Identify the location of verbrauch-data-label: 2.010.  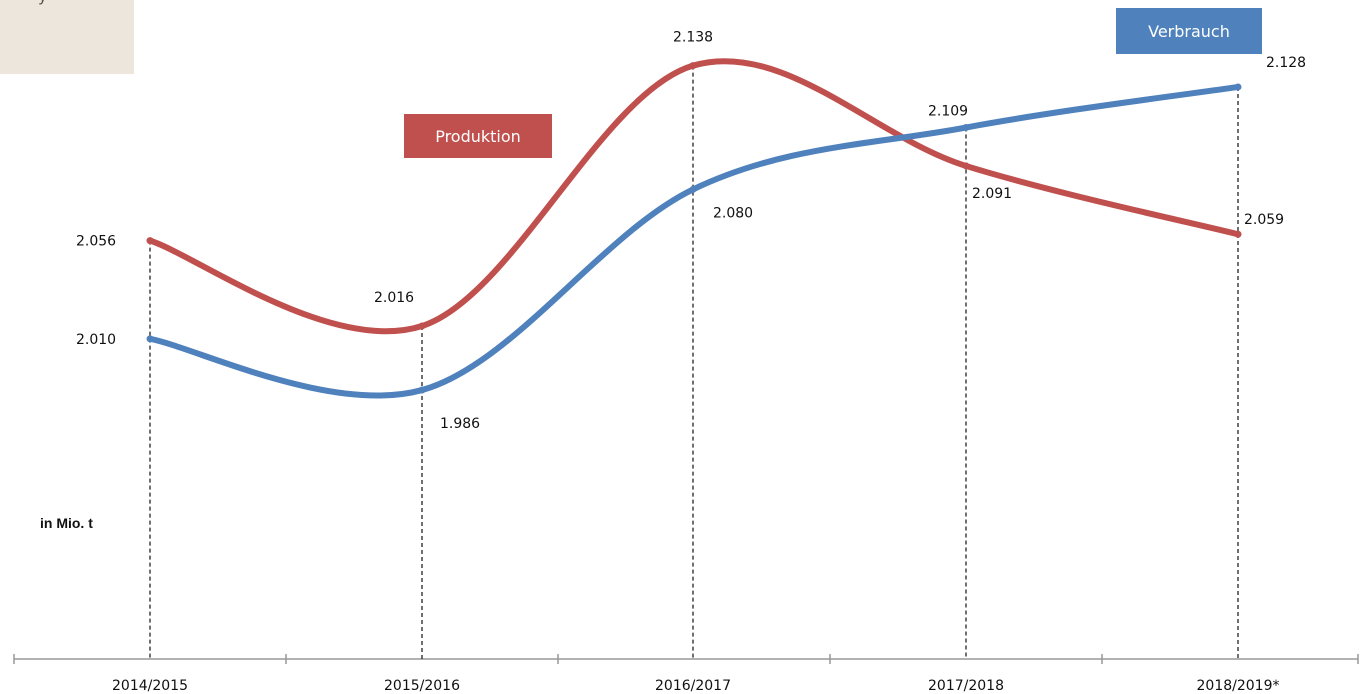
(96, 340).